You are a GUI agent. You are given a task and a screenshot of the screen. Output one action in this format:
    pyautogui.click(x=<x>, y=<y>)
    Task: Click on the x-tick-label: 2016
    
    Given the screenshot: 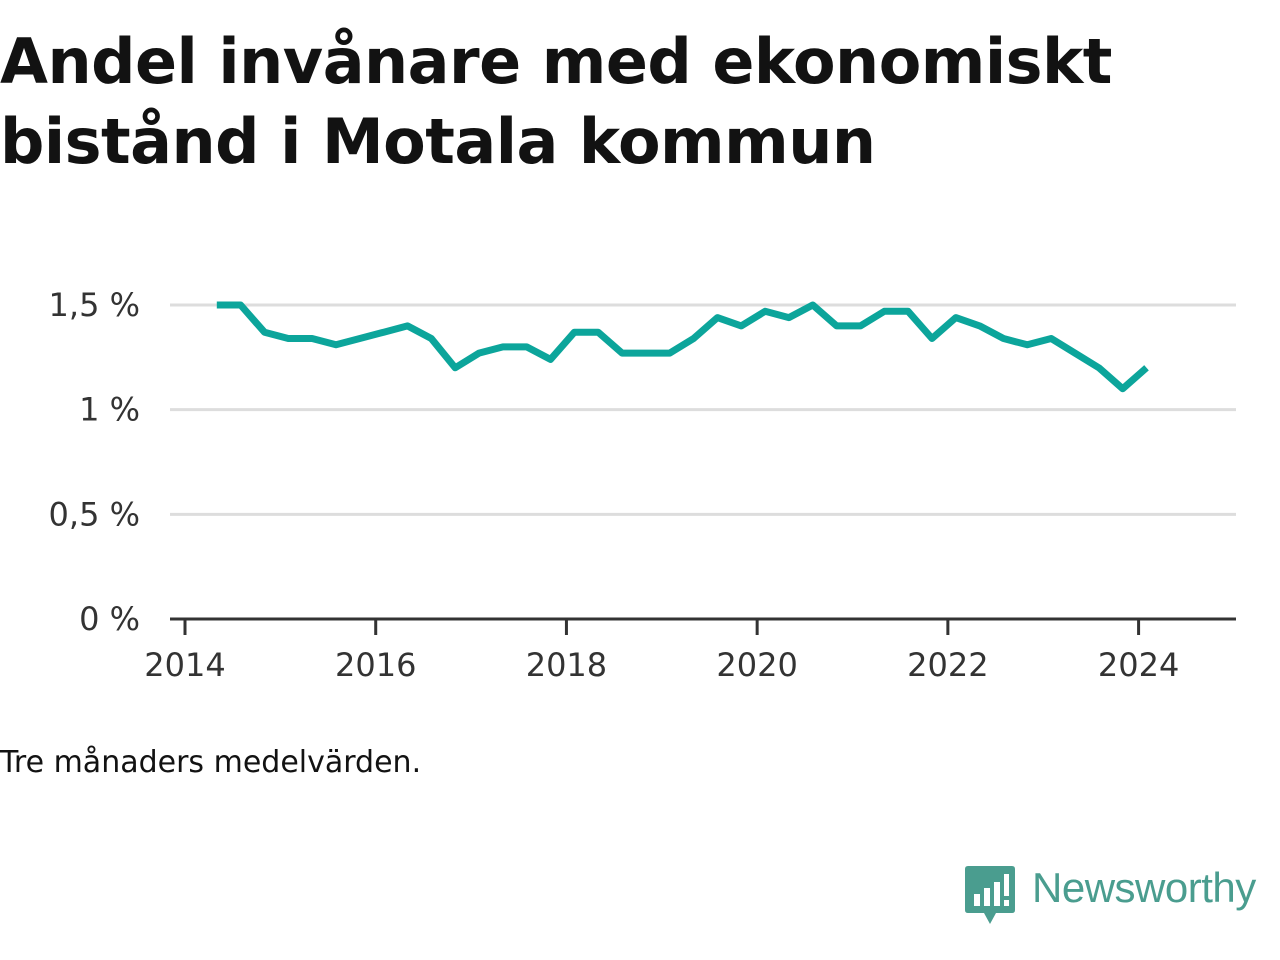 What is the action you would take?
    pyautogui.click(x=375, y=665)
    